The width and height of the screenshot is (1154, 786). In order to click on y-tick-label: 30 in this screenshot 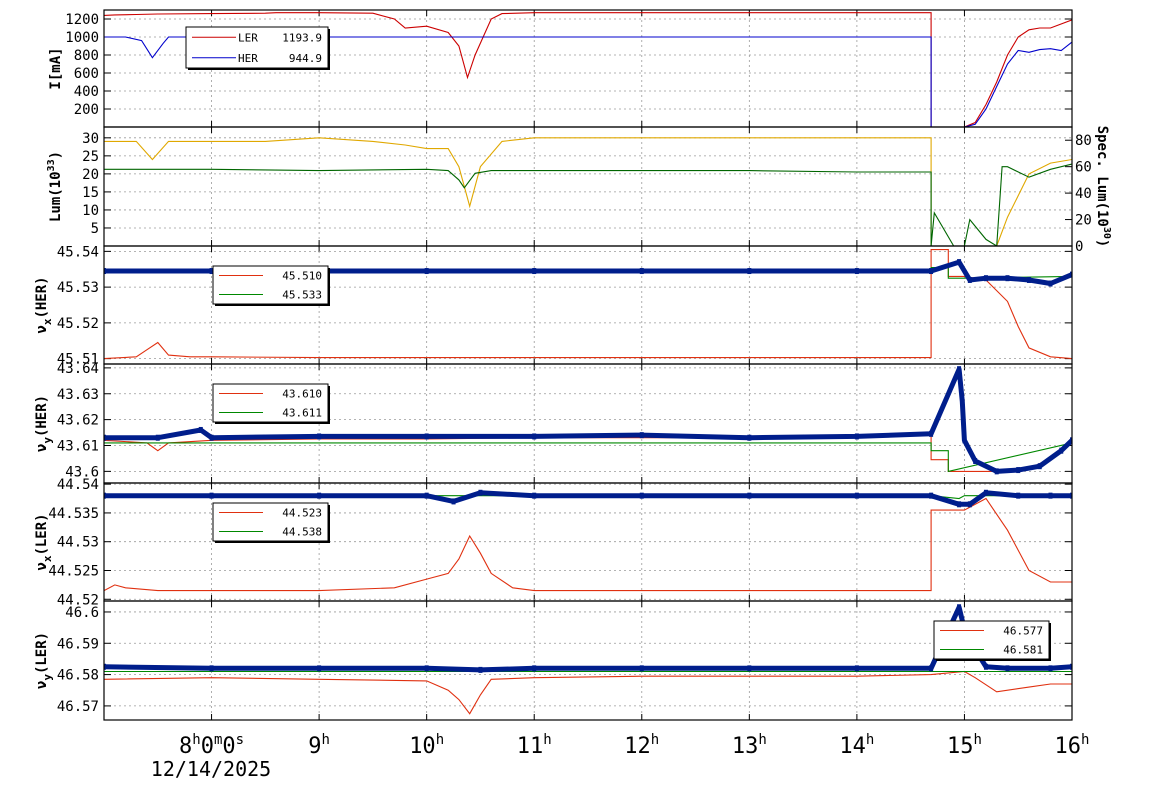, I will do `click(90, 139)`.